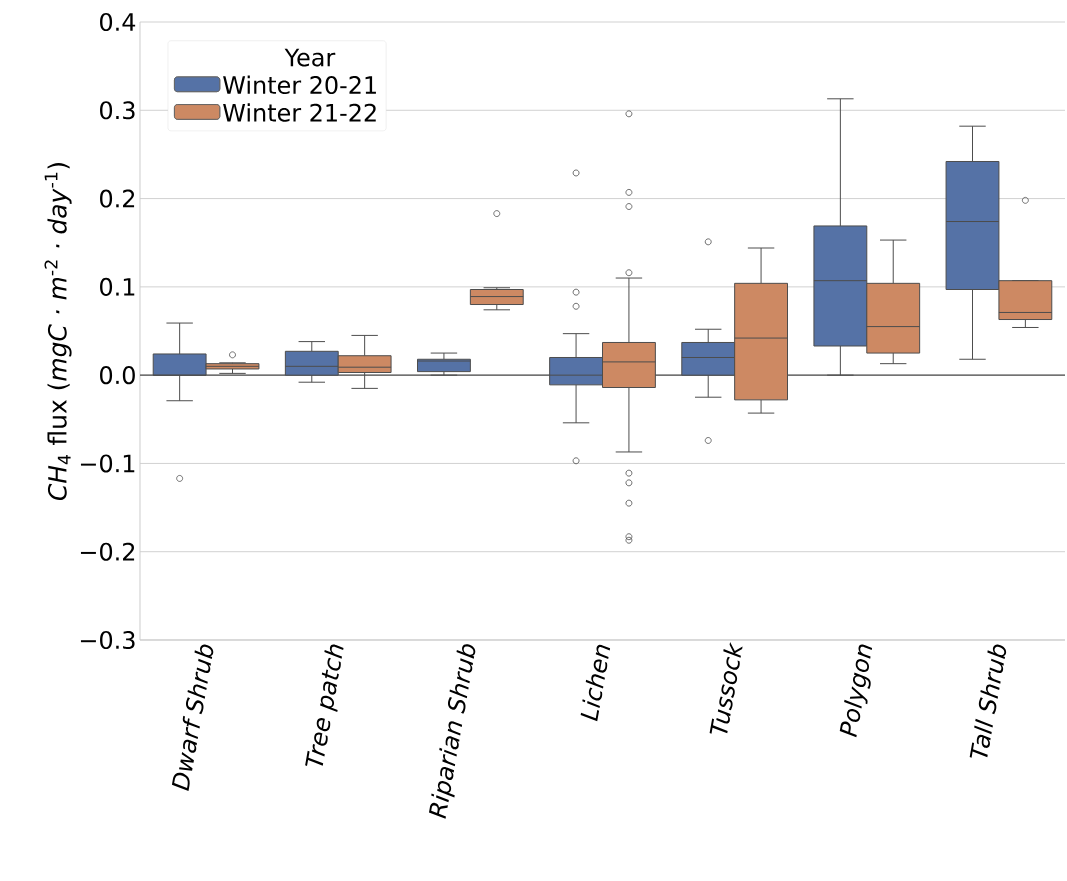  I want to click on x-tick-label: Tree patch, so click(324, 705).